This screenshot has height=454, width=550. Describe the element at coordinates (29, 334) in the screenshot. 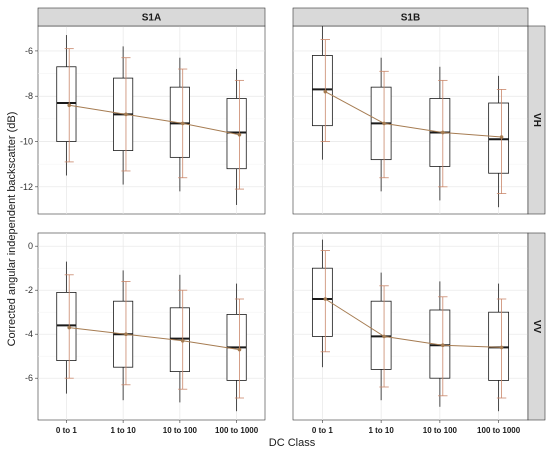

I see `ytick-label-s1a-vv: -4` at that location.